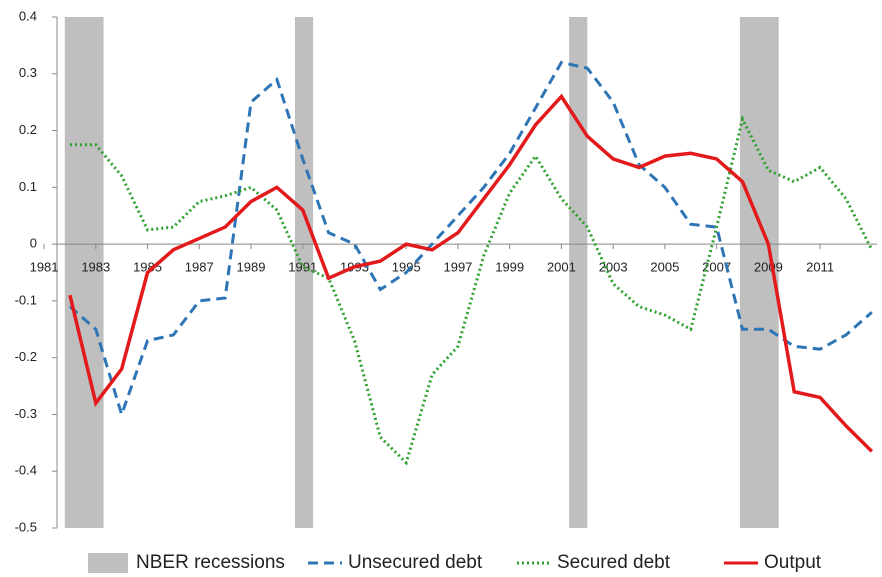 Image resolution: width=882 pixels, height=577 pixels. Describe the element at coordinates (457, 267) in the screenshot. I see `x-tick-label: 1997` at that location.